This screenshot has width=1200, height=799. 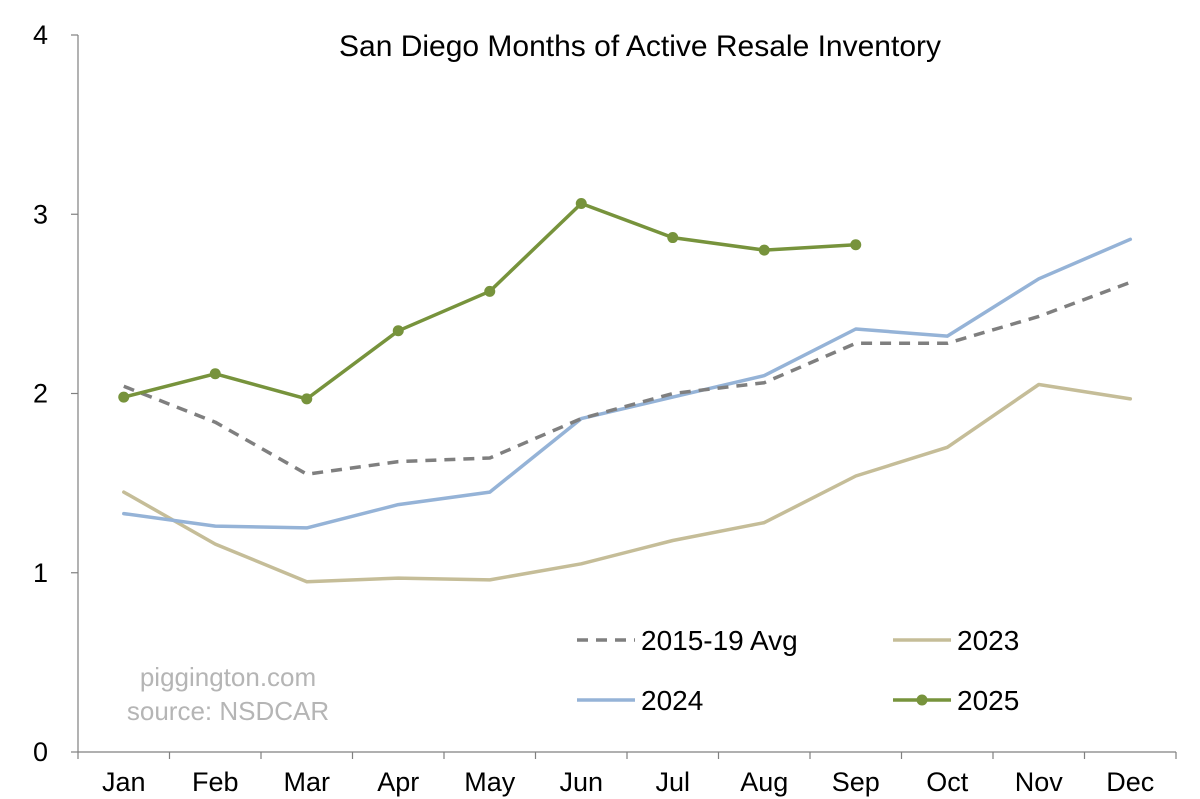 What do you see at coordinates (228, 711) in the screenshot?
I see `annotation-source: source: NSDCAR` at bounding box center [228, 711].